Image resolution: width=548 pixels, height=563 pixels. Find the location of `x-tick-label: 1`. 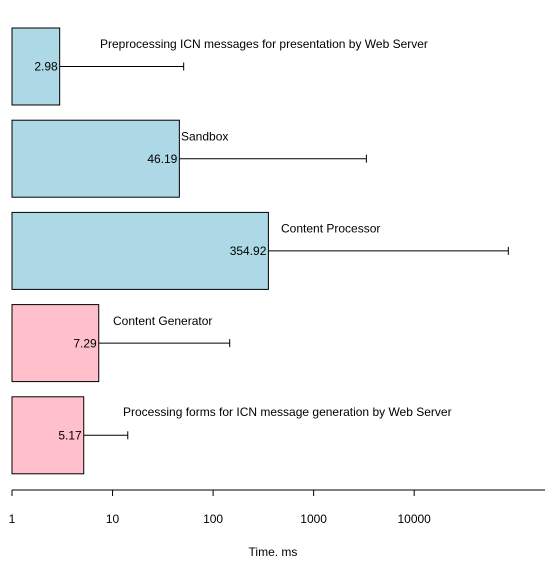

x-tick-label: 1 is located at coordinates (12, 519).